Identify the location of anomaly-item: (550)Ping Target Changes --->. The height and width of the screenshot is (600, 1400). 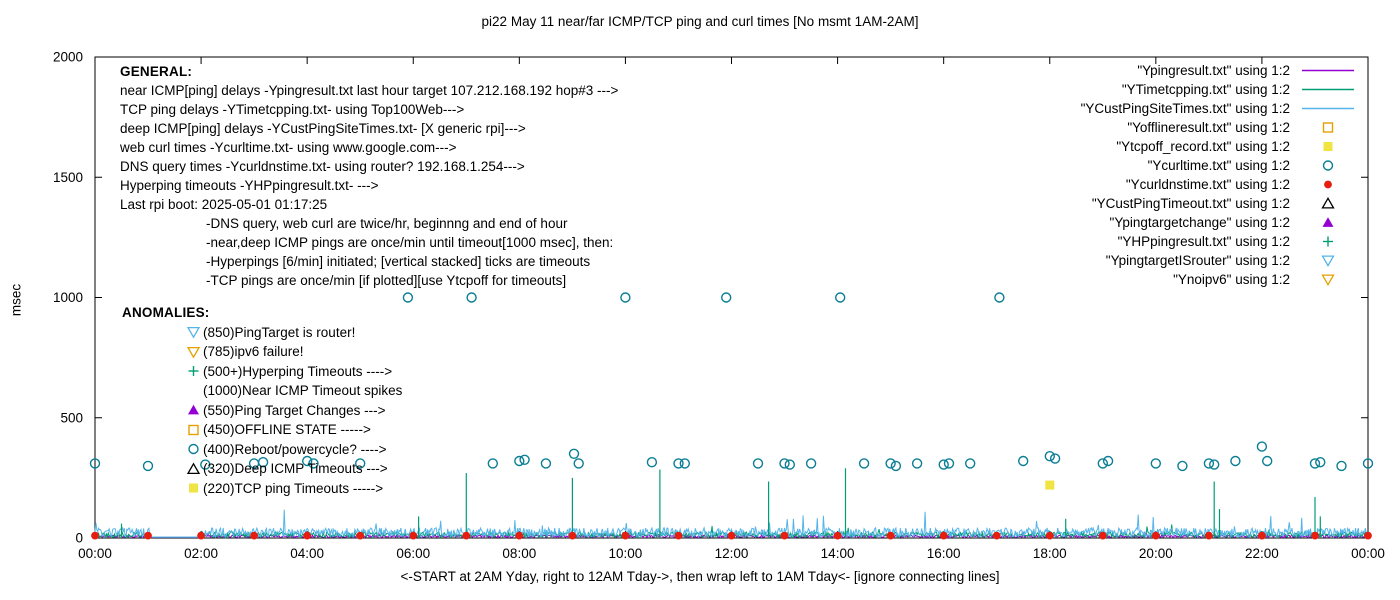
(262, 411).